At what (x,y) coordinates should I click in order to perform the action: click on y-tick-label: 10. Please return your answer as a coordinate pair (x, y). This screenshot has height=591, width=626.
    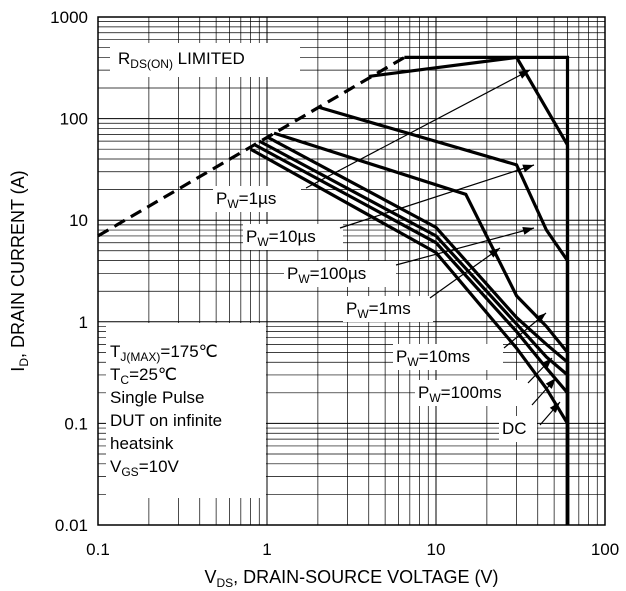
    Looking at the image, I should click on (78, 220).